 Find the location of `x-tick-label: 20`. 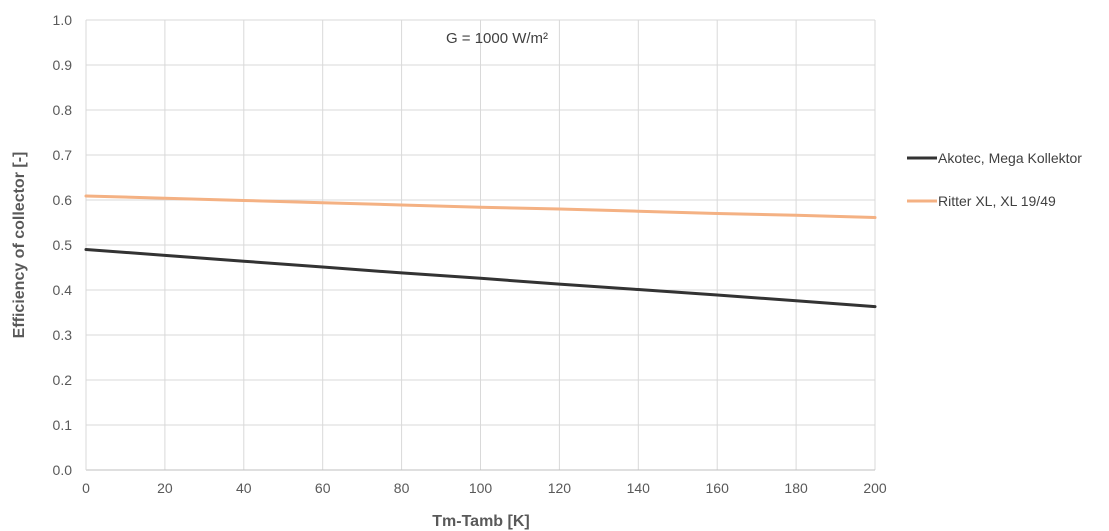

x-tick-label: 20 is located at coordinates (165, 488).